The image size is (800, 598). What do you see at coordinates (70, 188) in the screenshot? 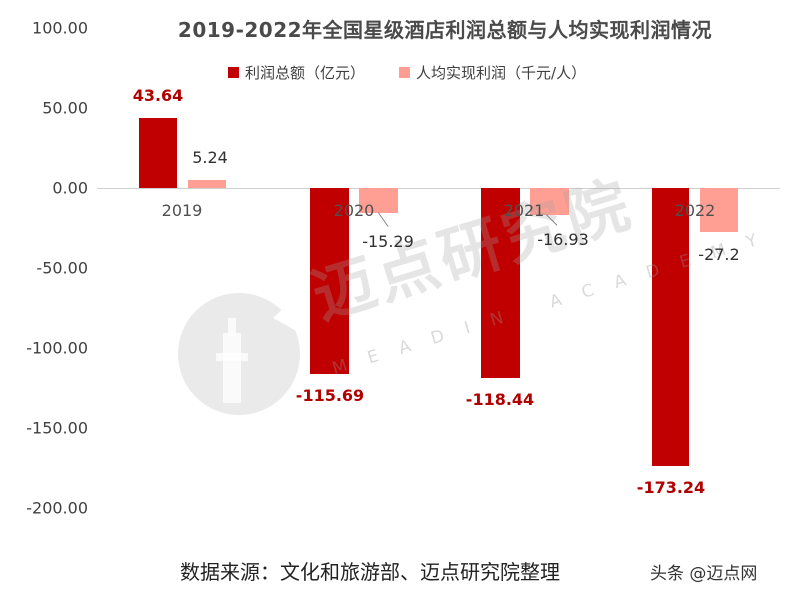
I see `y-tick: 0.00` at bounding box center [70, 188].